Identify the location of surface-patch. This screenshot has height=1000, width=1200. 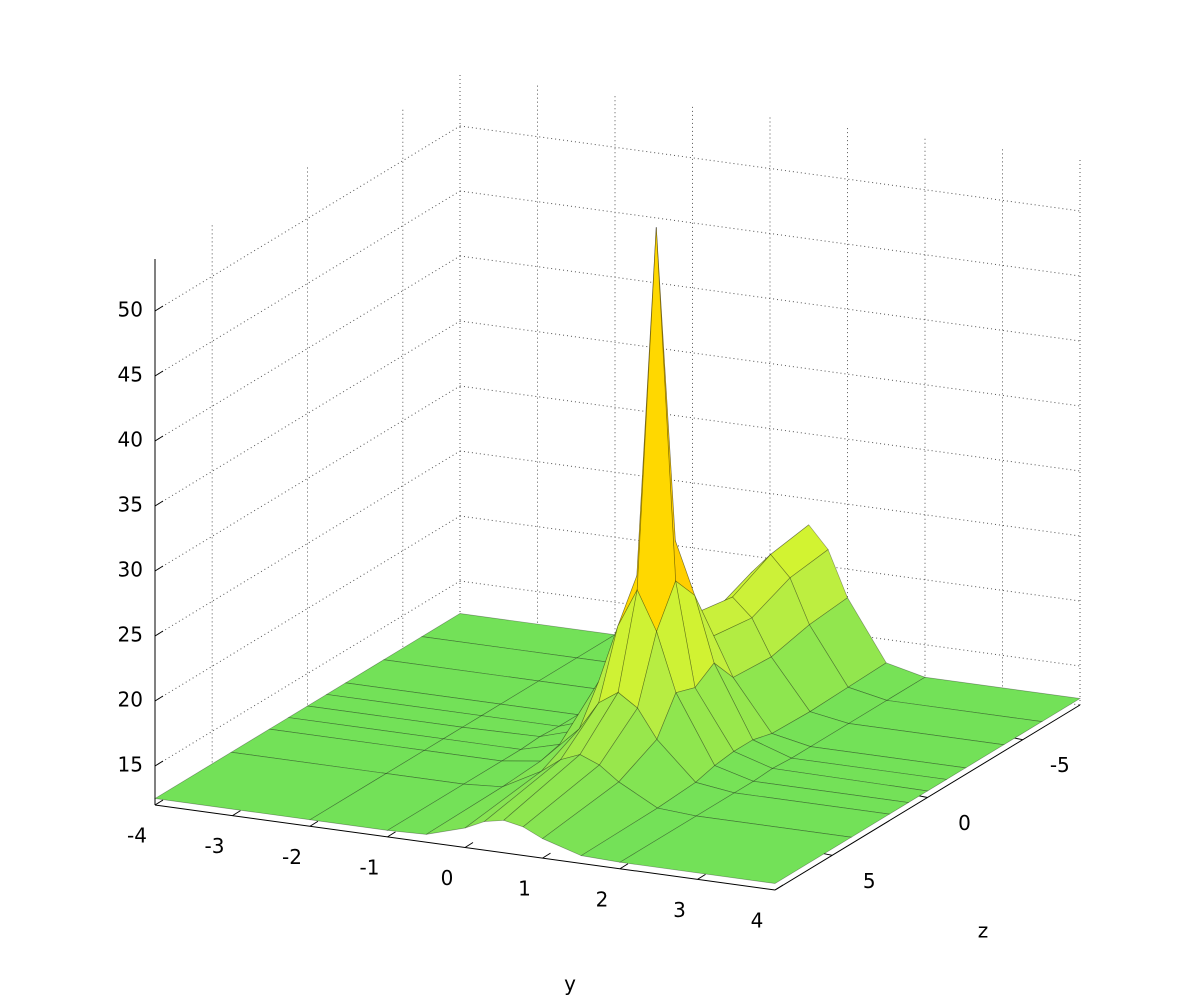
(735, 849).